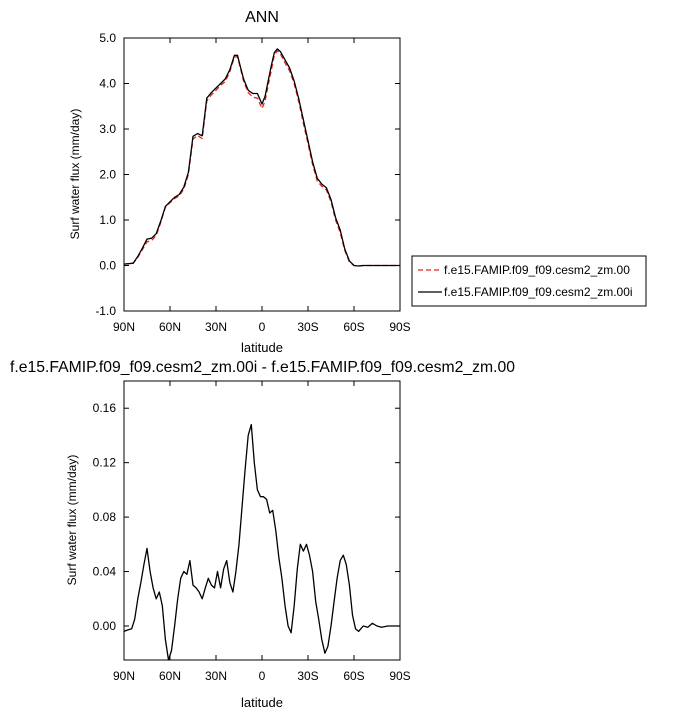 The height and width of the screenshot is (715, 695). Describe the element at coordinates (262, 676) in the screenshot. I see `bottom-x-tick-label: 0` at that location.